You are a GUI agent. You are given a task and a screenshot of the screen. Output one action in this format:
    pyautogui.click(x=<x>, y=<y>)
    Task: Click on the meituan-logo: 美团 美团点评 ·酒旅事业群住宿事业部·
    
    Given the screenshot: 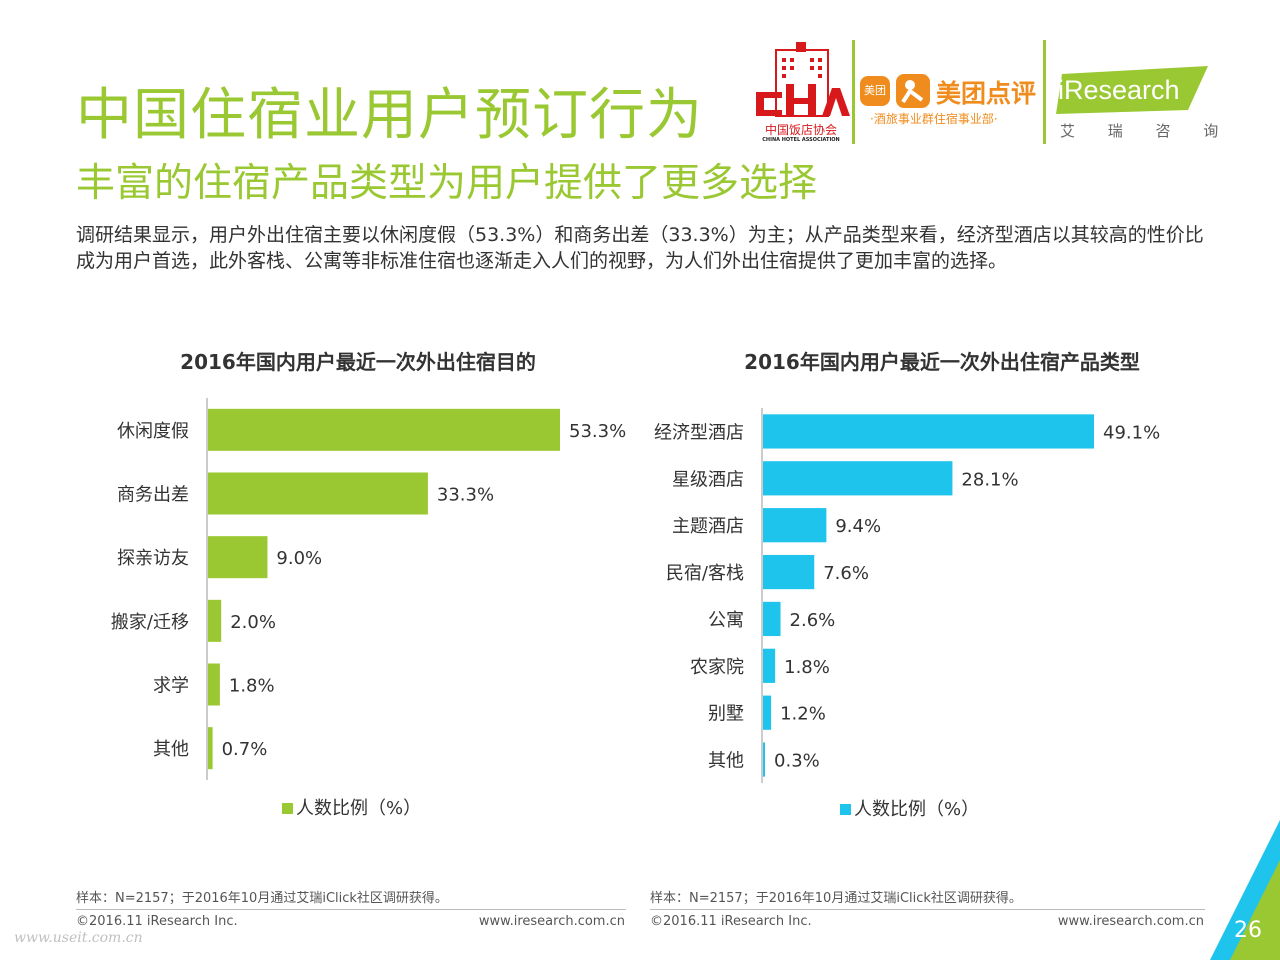 What is the action you would take?
    pyautogui.click(x=951, y=105)
    